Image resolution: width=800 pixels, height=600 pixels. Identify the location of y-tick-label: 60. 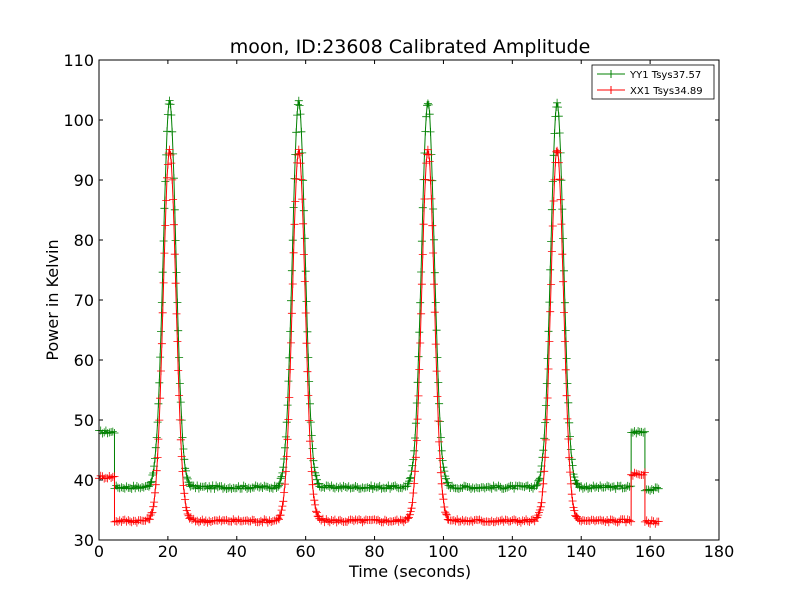
(84, 360).